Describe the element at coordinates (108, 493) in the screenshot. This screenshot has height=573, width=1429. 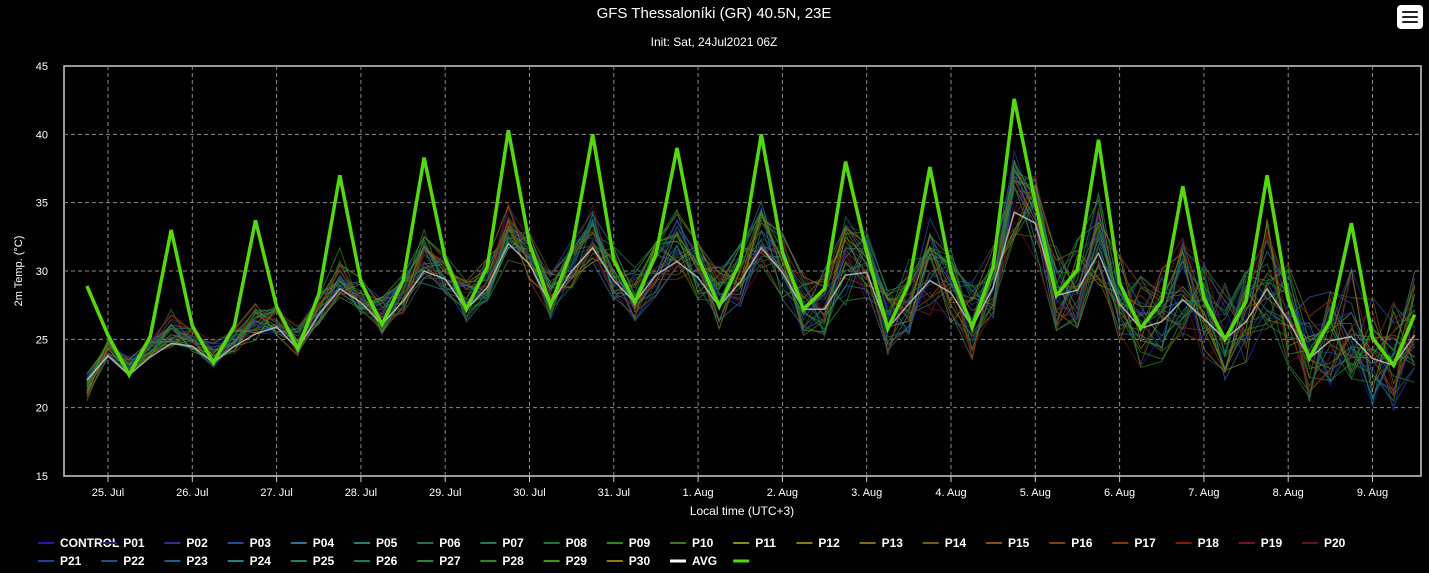
I see `x-tick-label: 25. Jul` at that location.